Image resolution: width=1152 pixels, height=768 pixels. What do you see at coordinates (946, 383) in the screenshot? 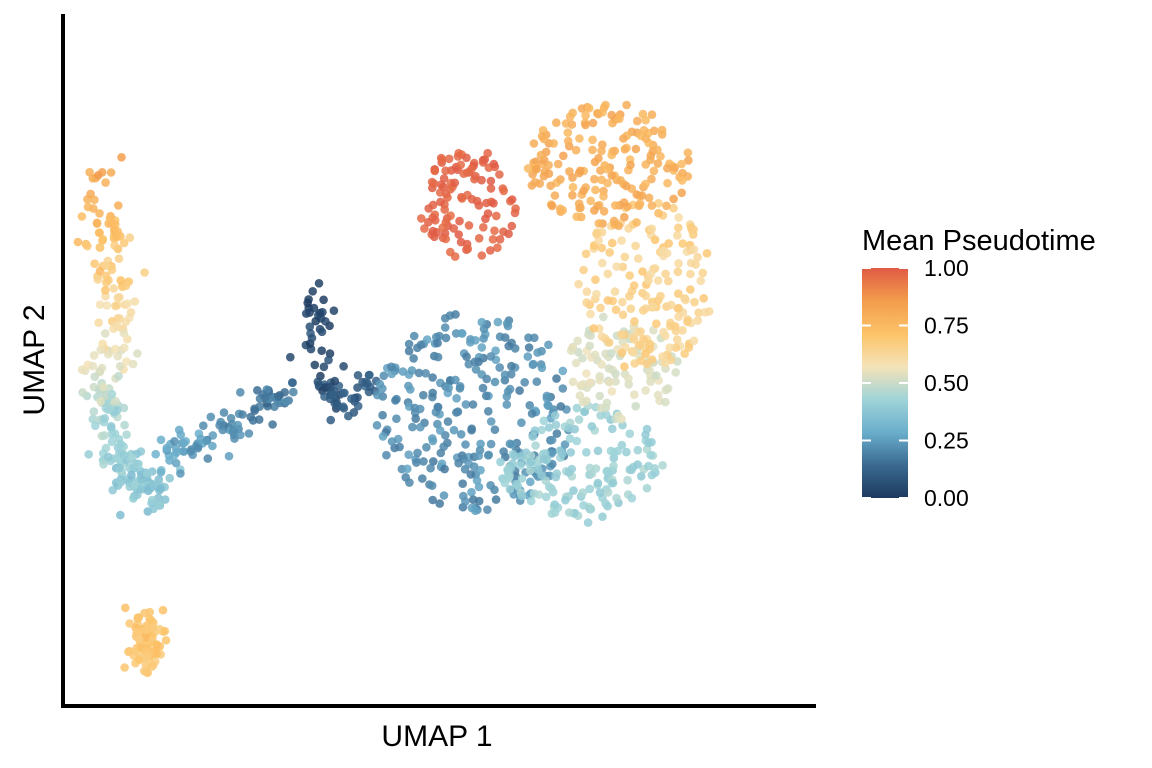
I see `colorbar-tick-label: 0.50` at bounding box center [946, 383].